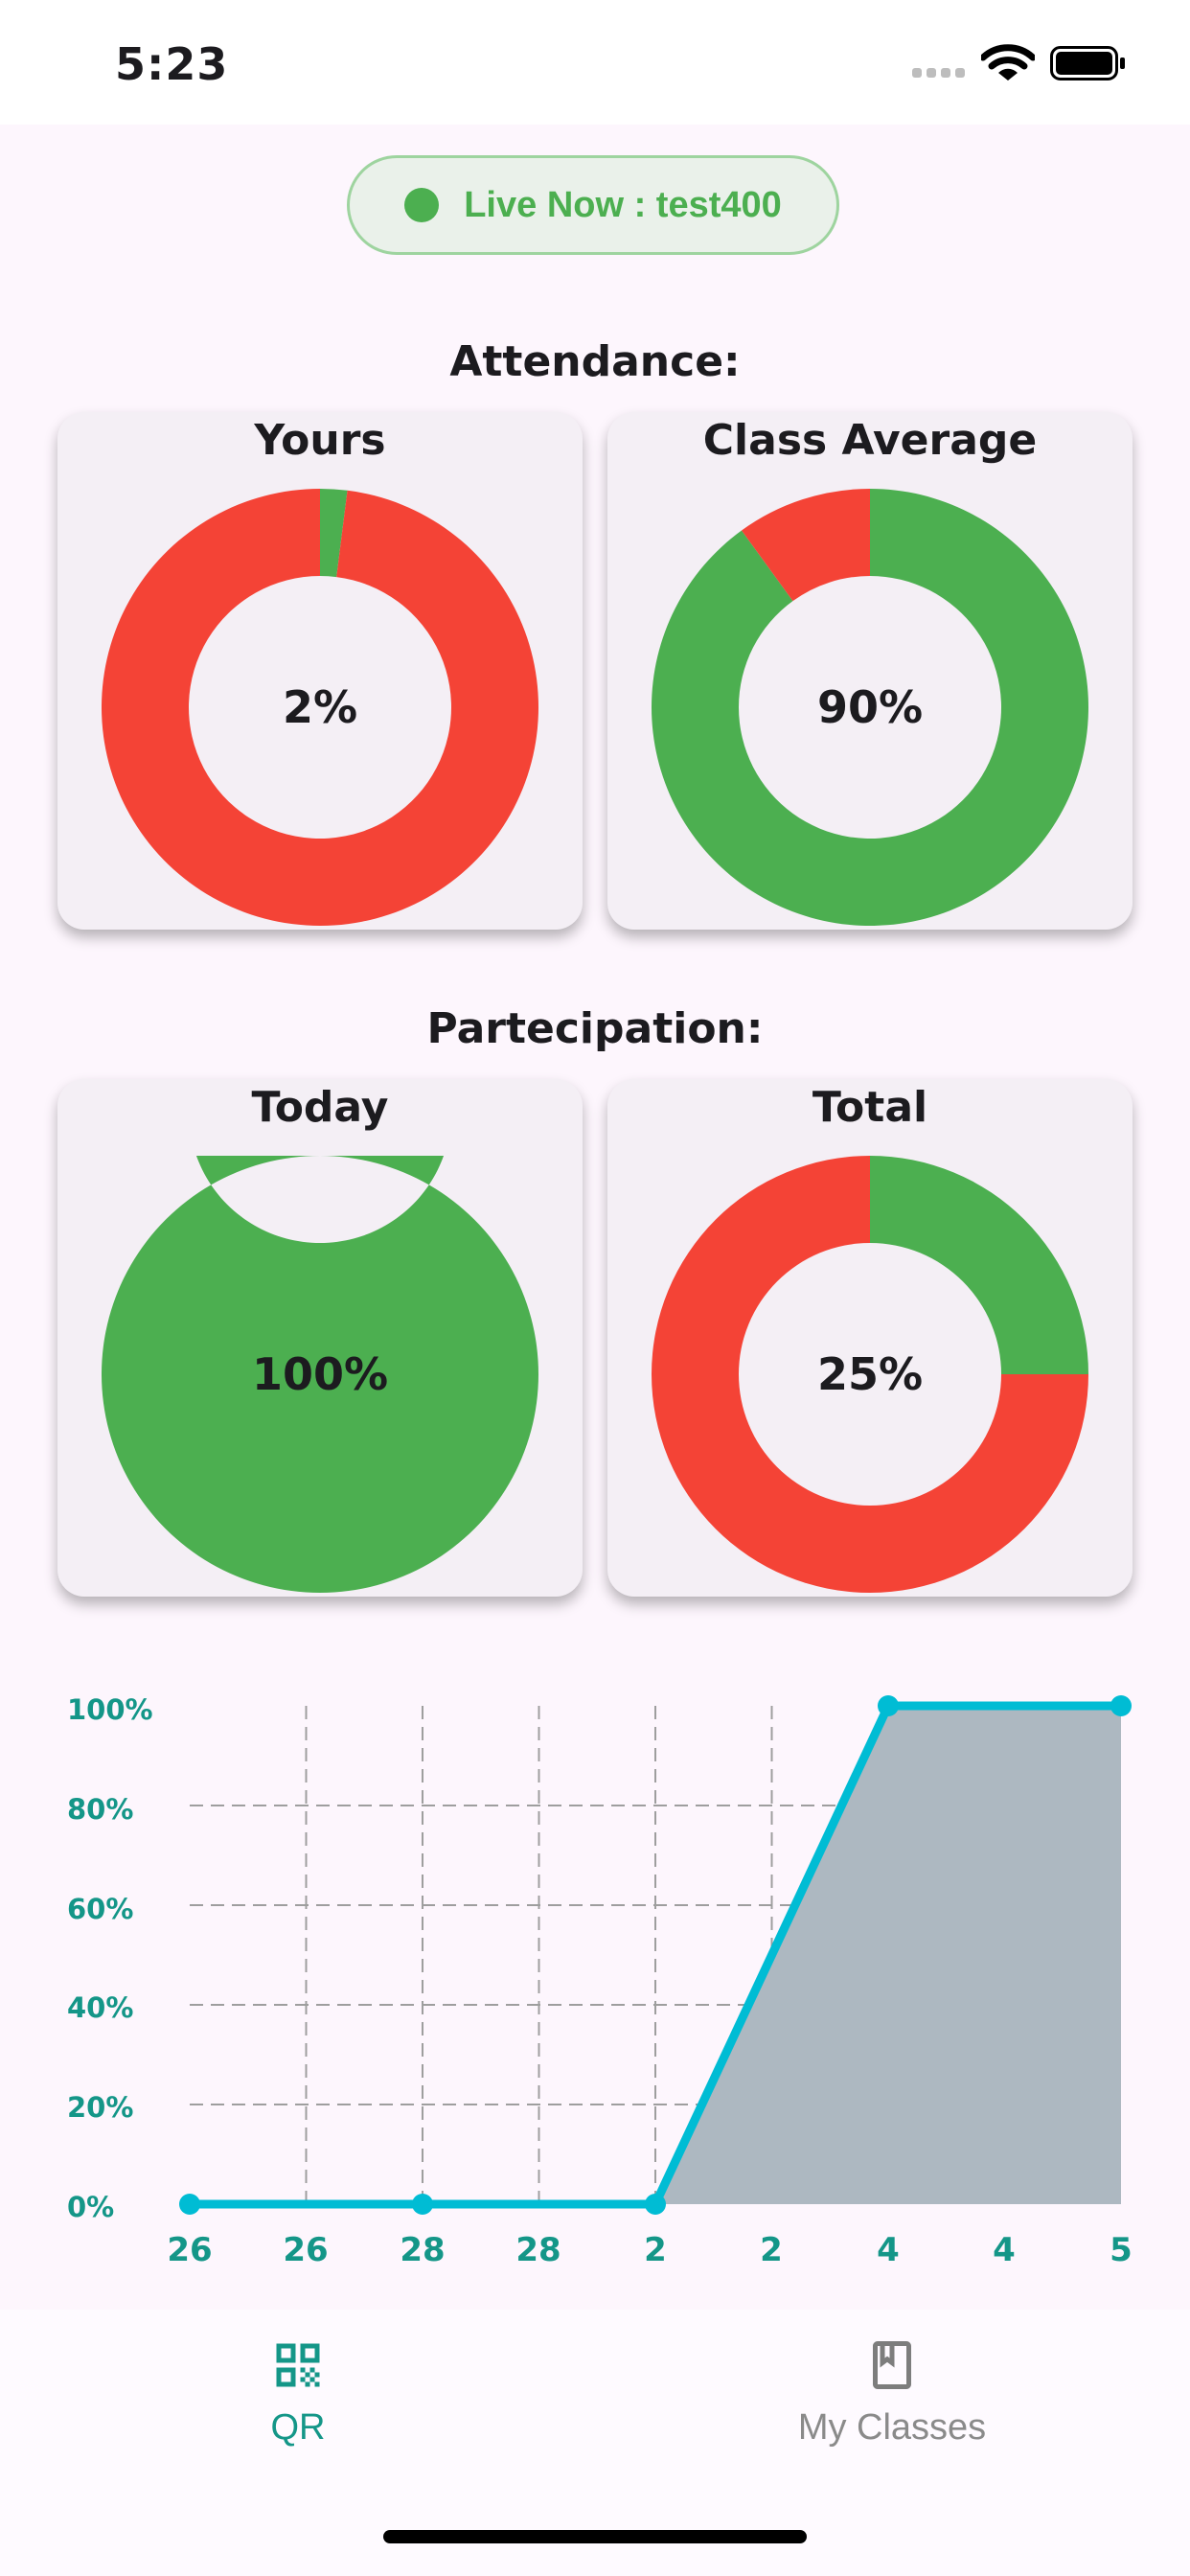 The image size is (1190, 2576). Describe the element at coordinates (1008, 62) in the screenshot. I see `wifi-icon` at that location.